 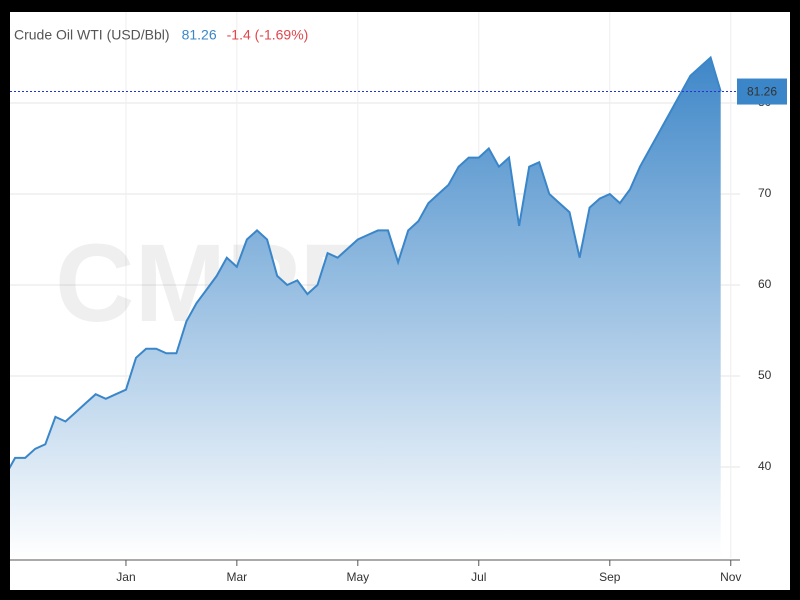 What do you see at coordinates (268, 35) in the screenshot?
I see `header-change: -1.4 (-1.69%)` at bounding box center [268, 35].